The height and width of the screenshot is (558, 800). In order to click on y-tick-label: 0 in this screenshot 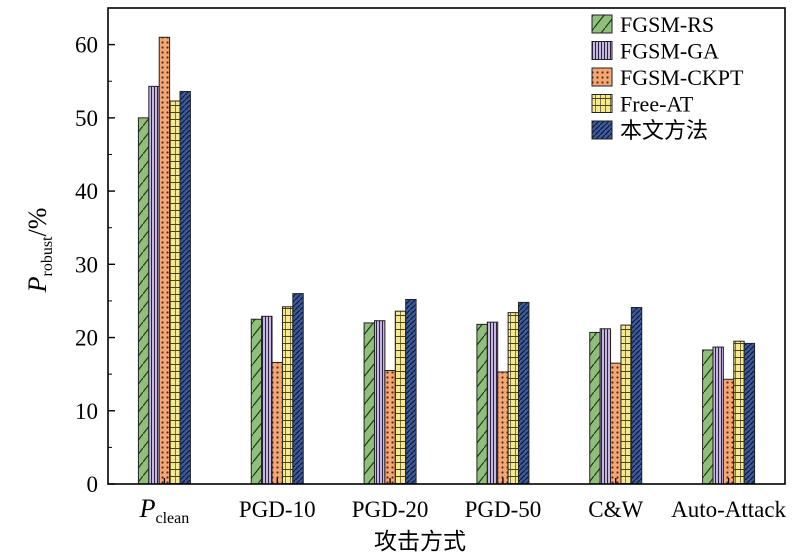, I will do `click(93, 484)`.